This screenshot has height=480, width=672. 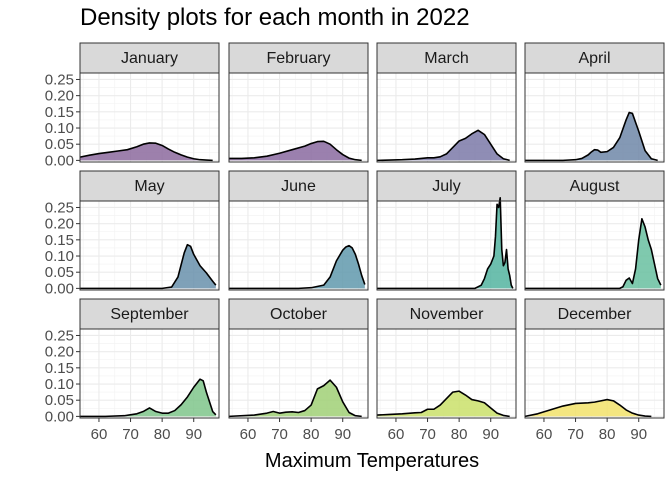 I want to click on facet-strip-label: April, so click(x=594, y=58).